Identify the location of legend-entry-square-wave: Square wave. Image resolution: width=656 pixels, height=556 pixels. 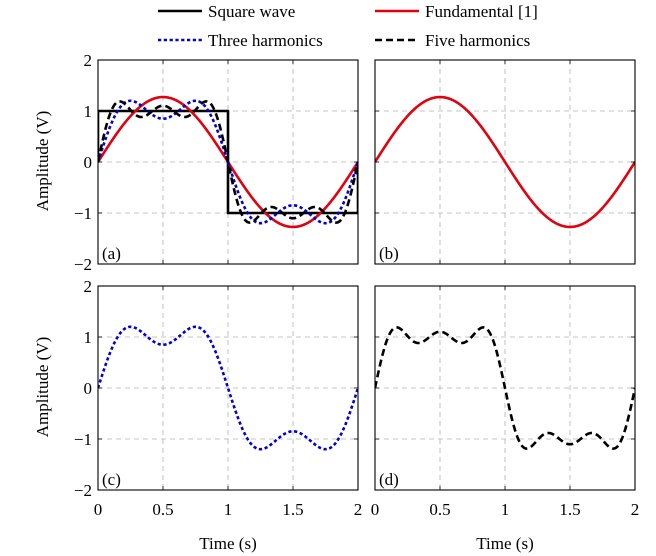
(226, 11).